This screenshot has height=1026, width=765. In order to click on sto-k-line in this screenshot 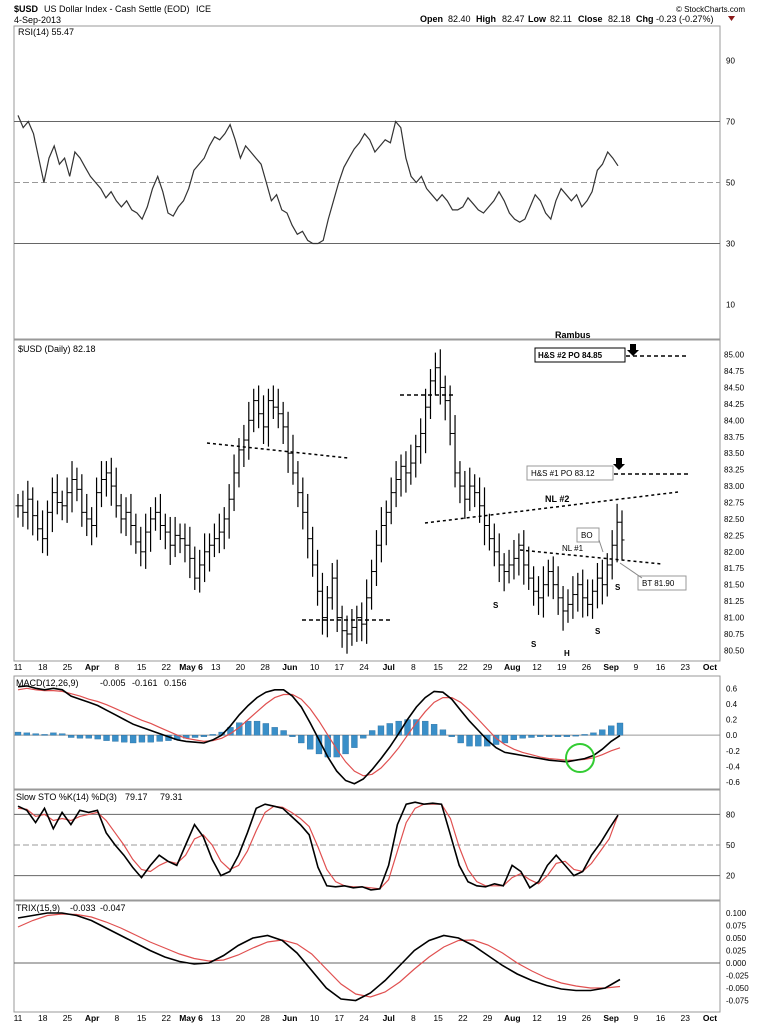, I will do `click(318, 846)`.